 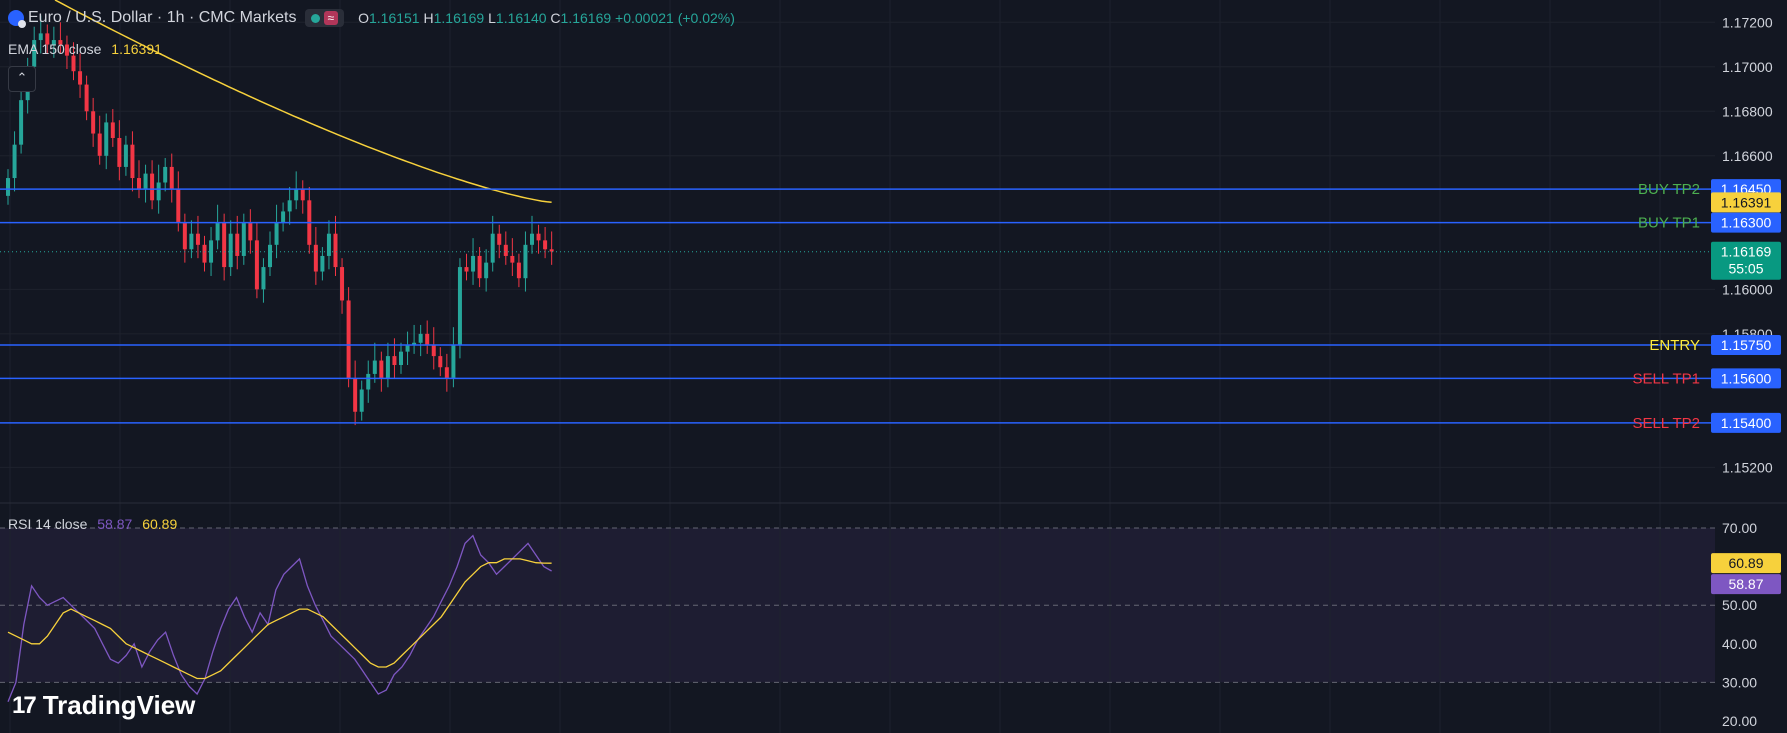 I want to click on level-price-label: 1.15600, so click(x=1746, y=378).